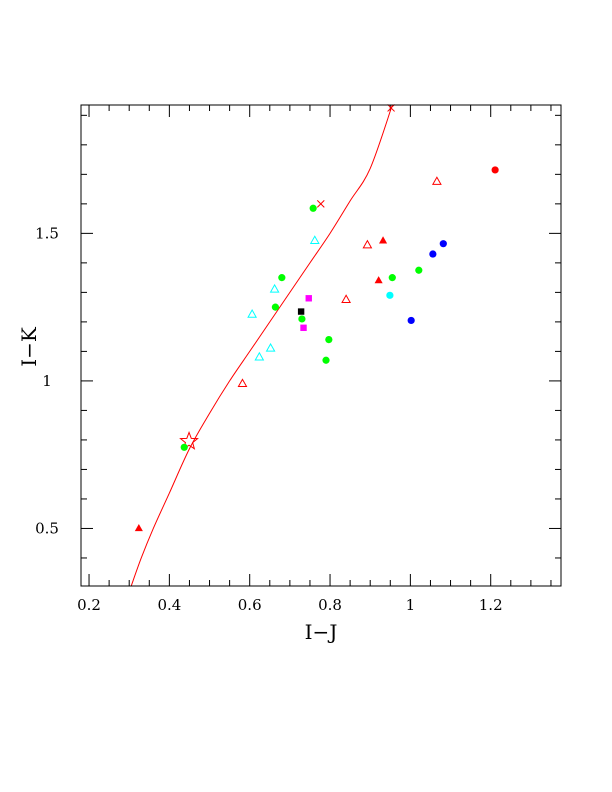 This screenshot has width=612, height=792. Describe the element at coordinates (290, 605) in the screenshot. I see `x-tick-labels: 0.2 0.4 0.6 0.8 1 1.2` at that location.